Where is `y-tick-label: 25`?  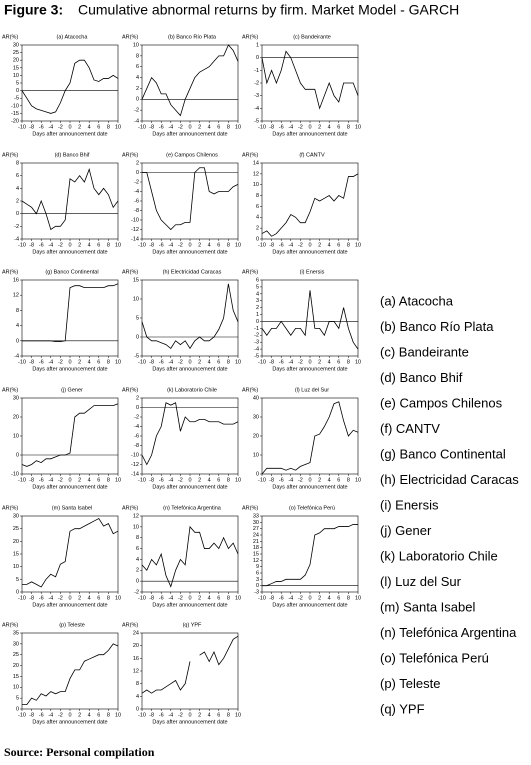
y-tick-label: 25 is located at coordinates (16, 53).